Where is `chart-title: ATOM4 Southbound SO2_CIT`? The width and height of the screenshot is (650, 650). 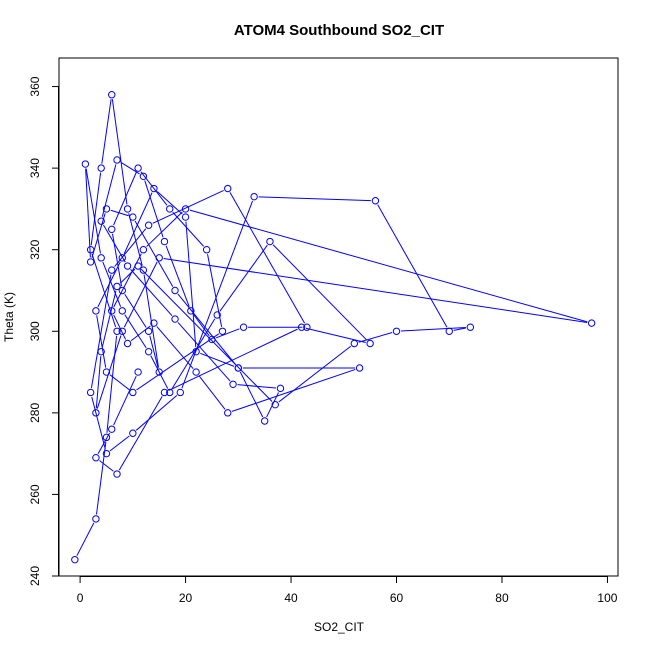
chart-title: ATOM4 Southbound SO2_CIT is located at coordinates (339, 30).